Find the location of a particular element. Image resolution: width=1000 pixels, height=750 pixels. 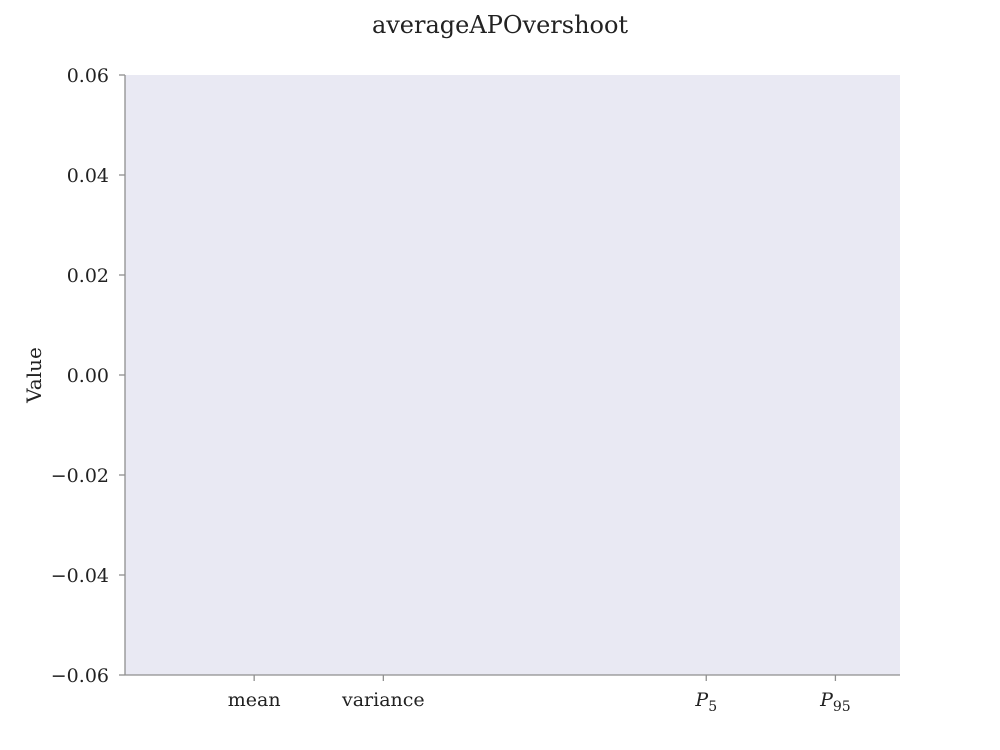

x-axis-ticks: mean variance P5 P95 is located at coordinates (539, 695).